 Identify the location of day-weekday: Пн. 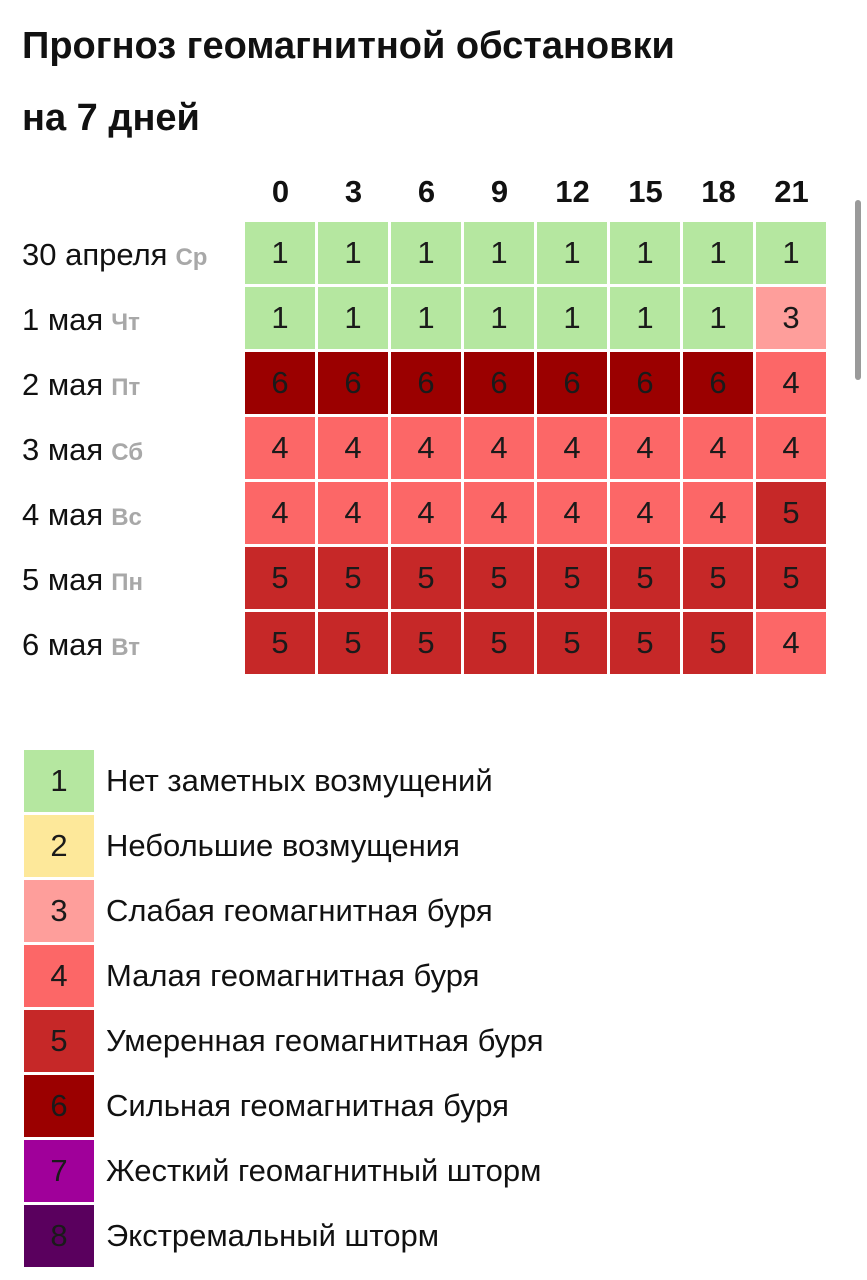
(127, 582).